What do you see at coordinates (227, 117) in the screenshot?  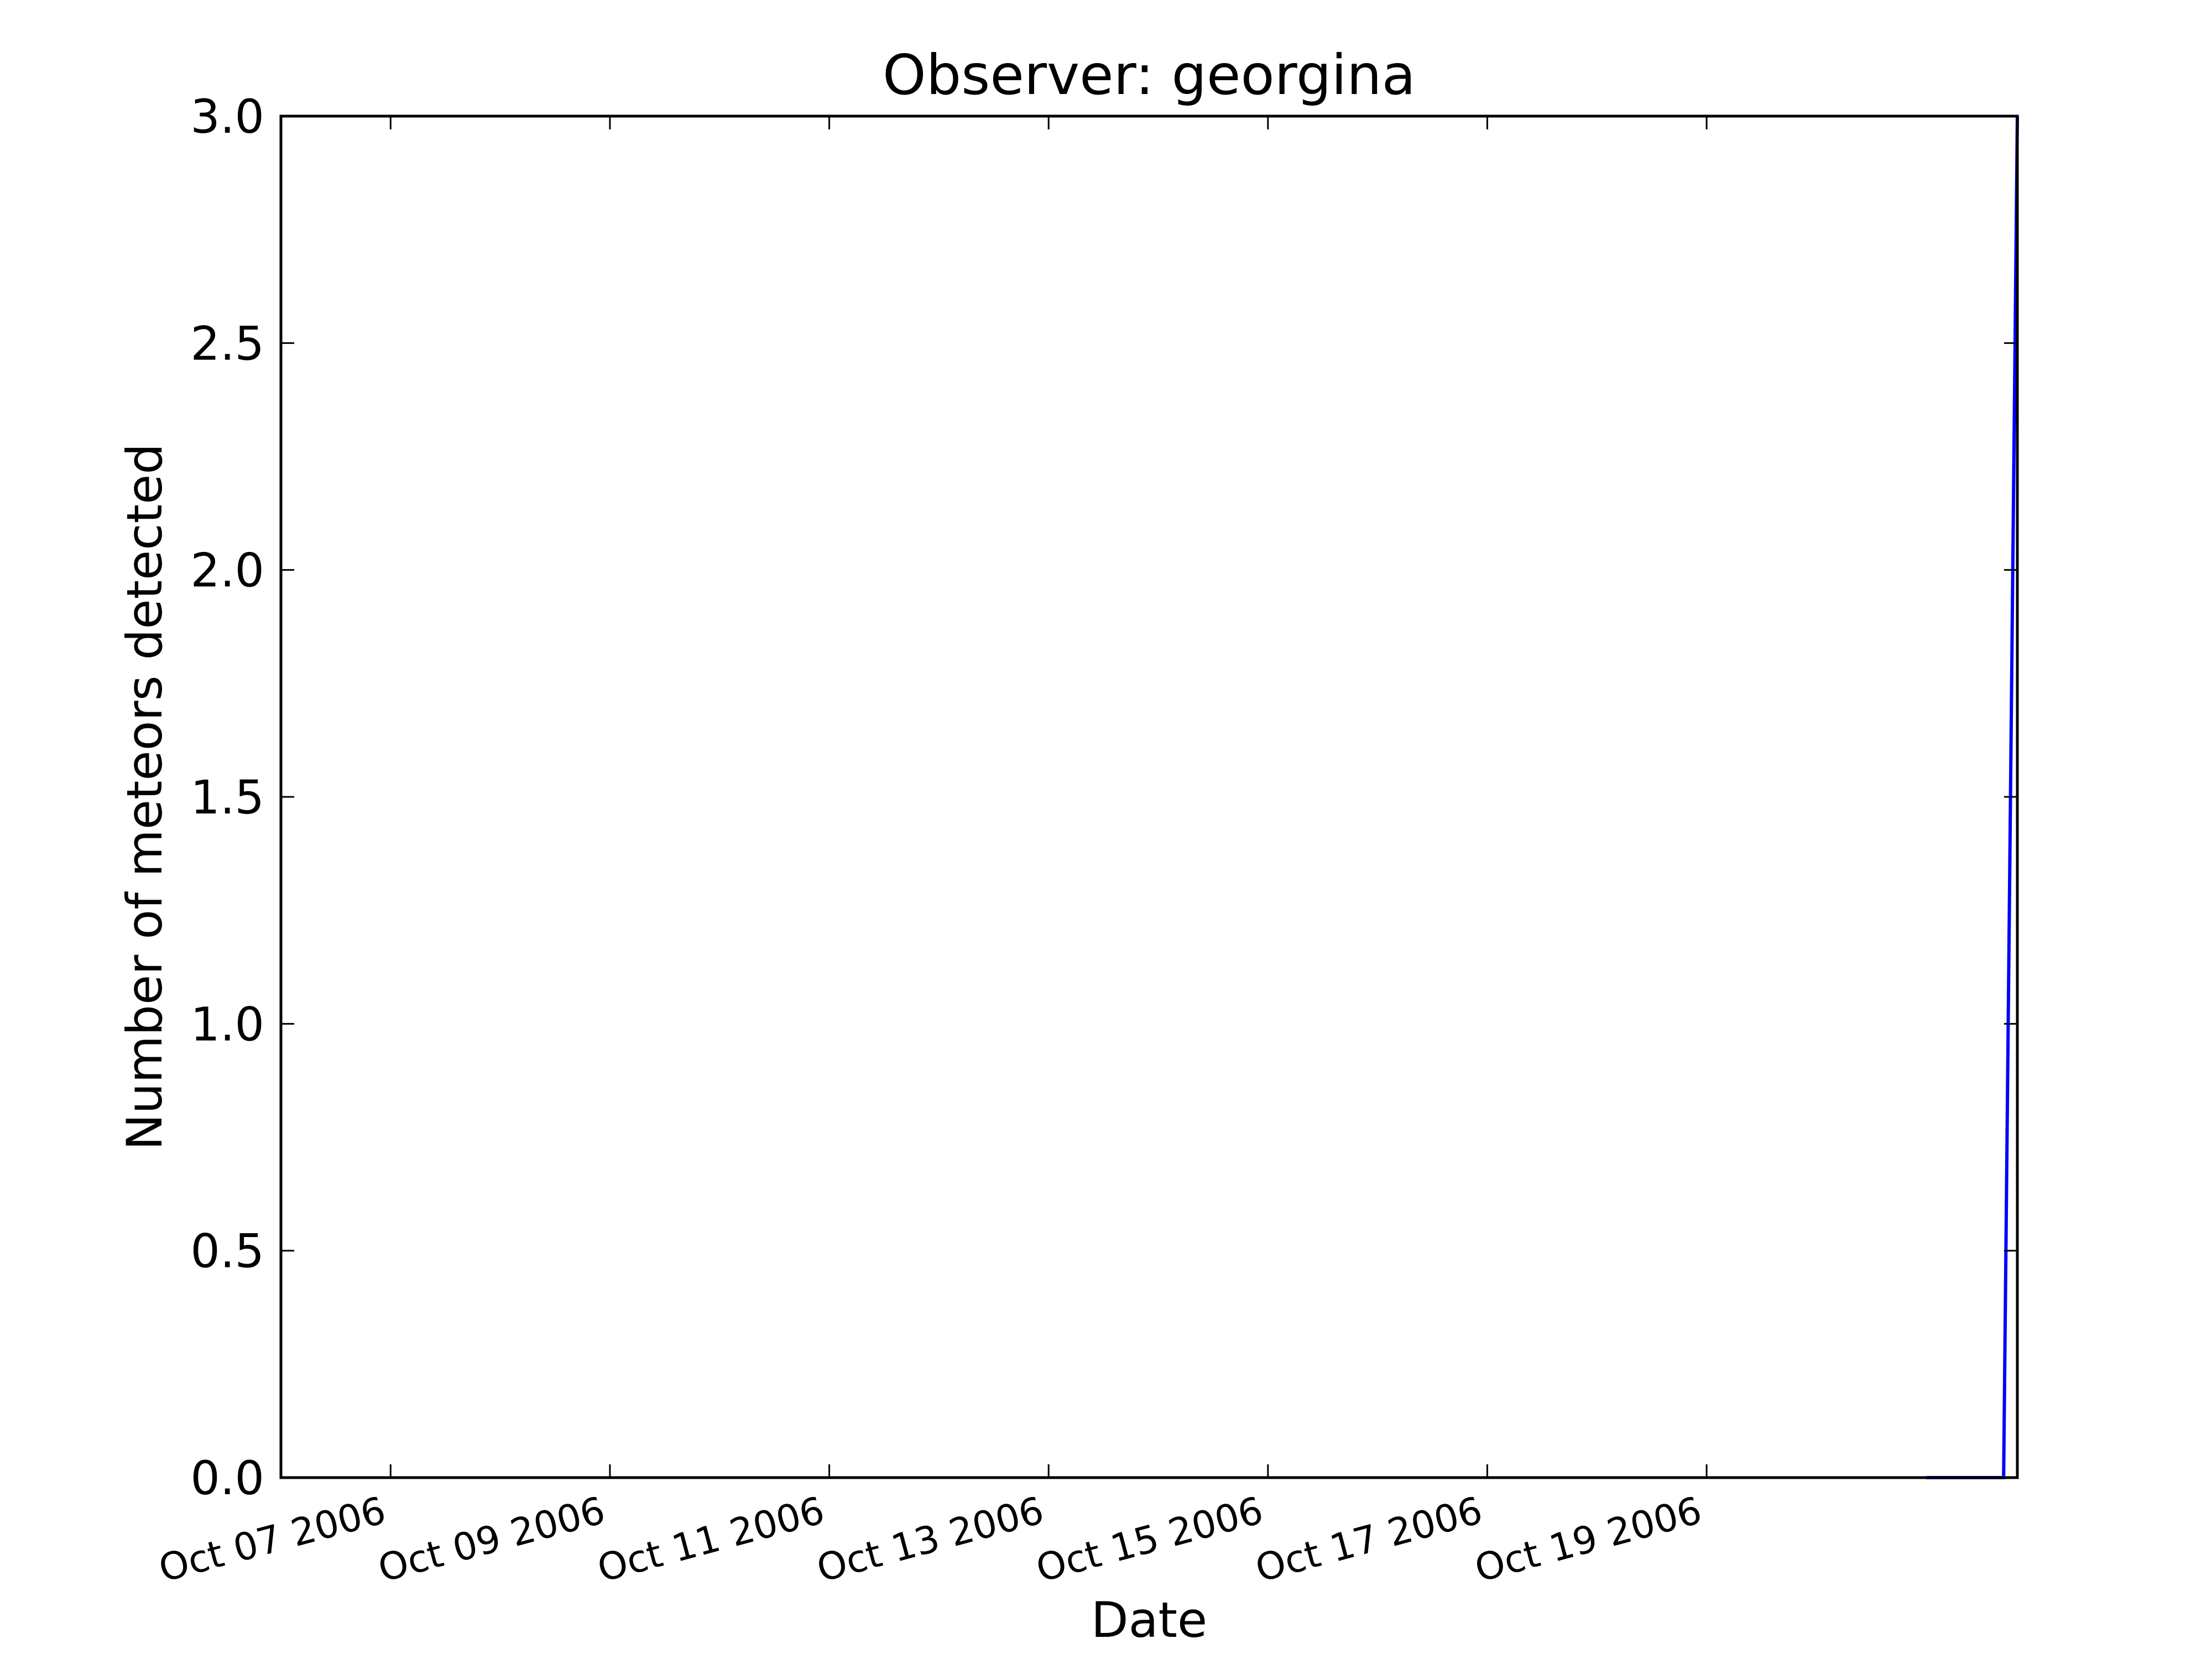 I see `y-tick-label: 3.0` at bounding box center [227, 117].